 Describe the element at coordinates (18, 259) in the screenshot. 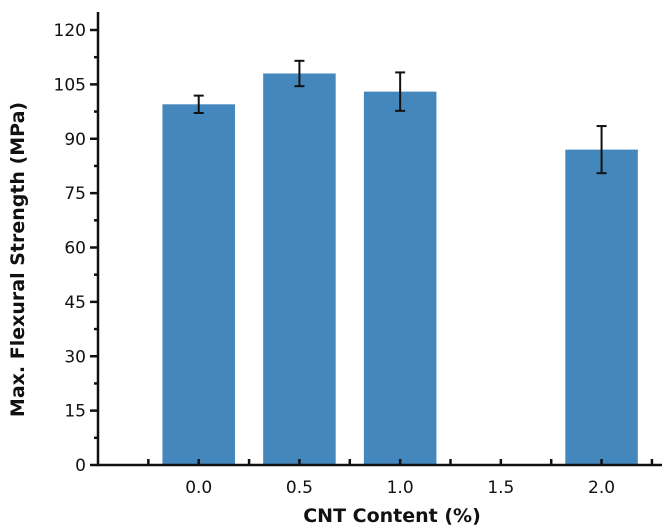

I see `y-axis-title: Max. Flexural Strength (MPa)` at that location.